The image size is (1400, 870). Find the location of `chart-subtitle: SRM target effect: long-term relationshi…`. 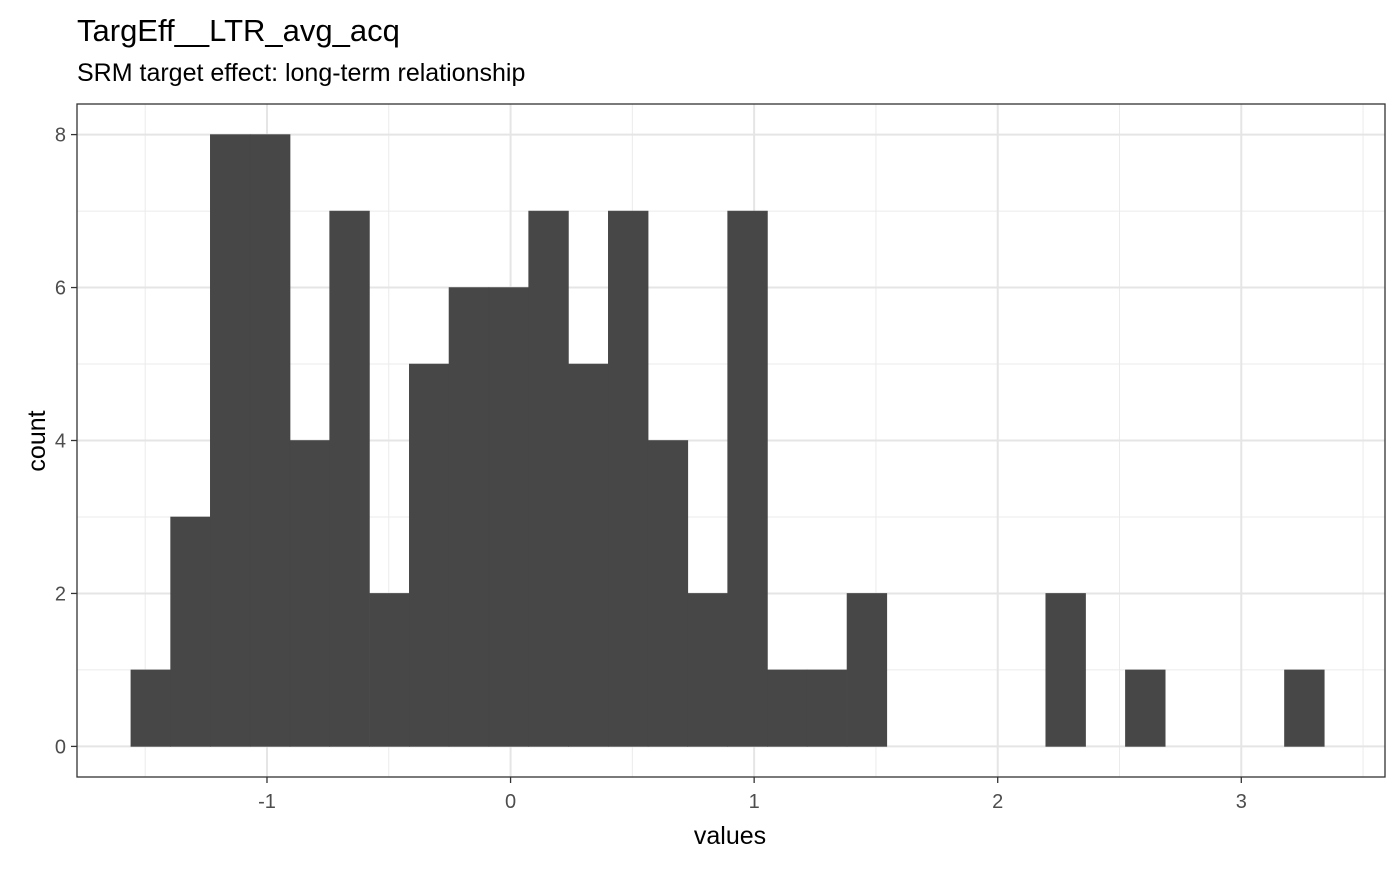

chart-subtitle: SRM target effect: long-term relationshi… is located at coordinates (301, 73).